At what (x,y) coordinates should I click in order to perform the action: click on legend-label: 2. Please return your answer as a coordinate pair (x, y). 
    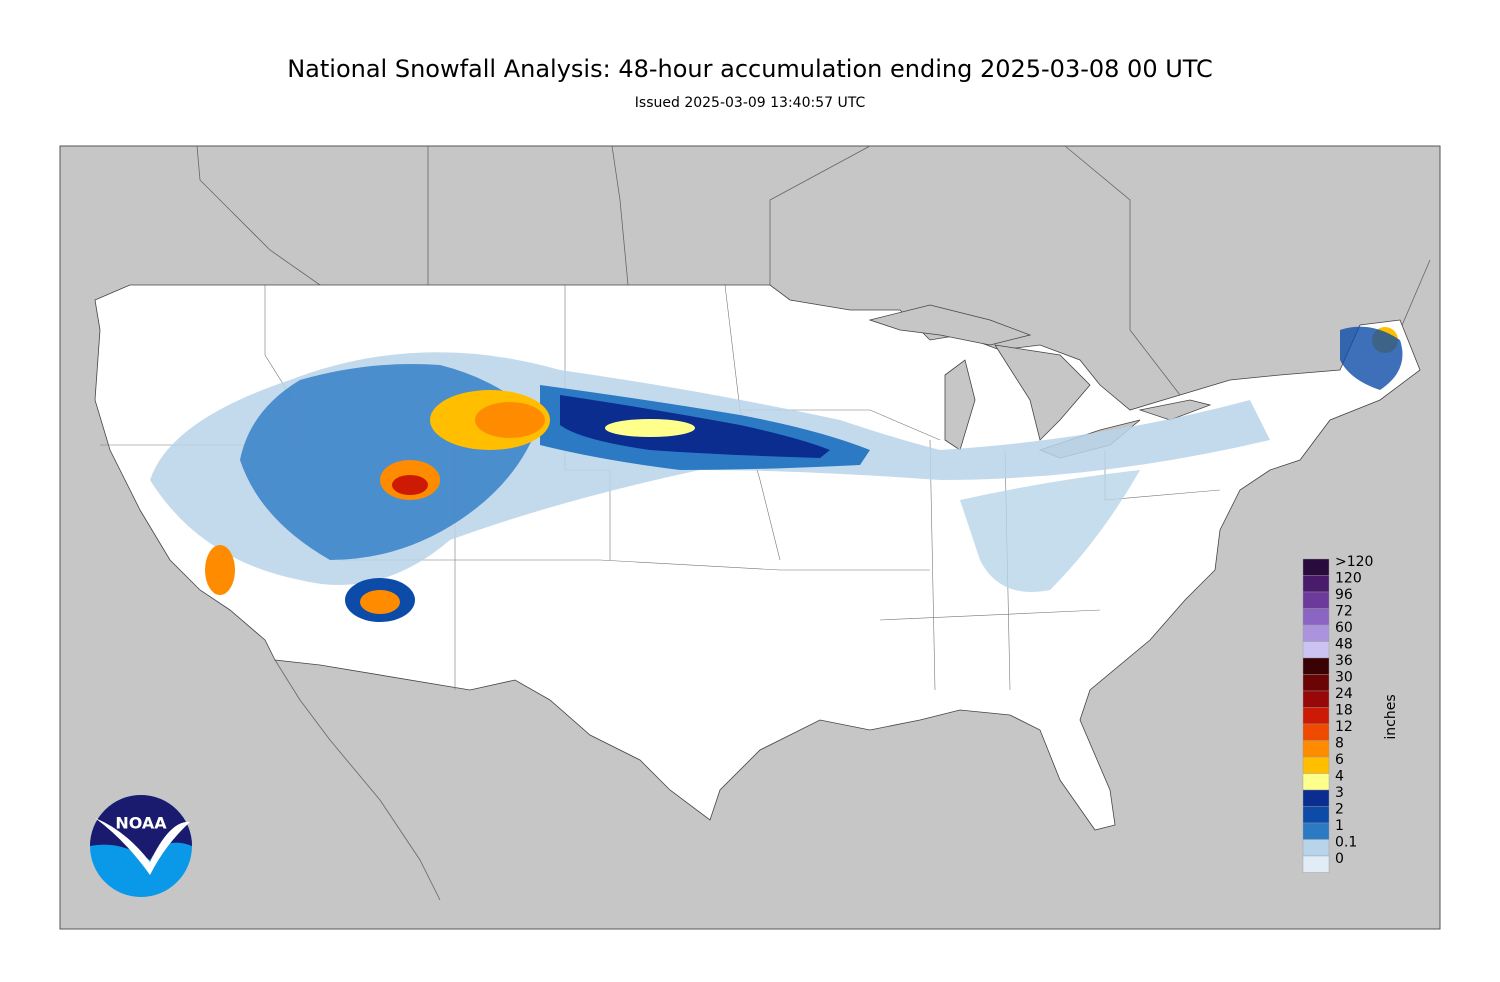
    Looking at the image, I should click on (1339, 810).